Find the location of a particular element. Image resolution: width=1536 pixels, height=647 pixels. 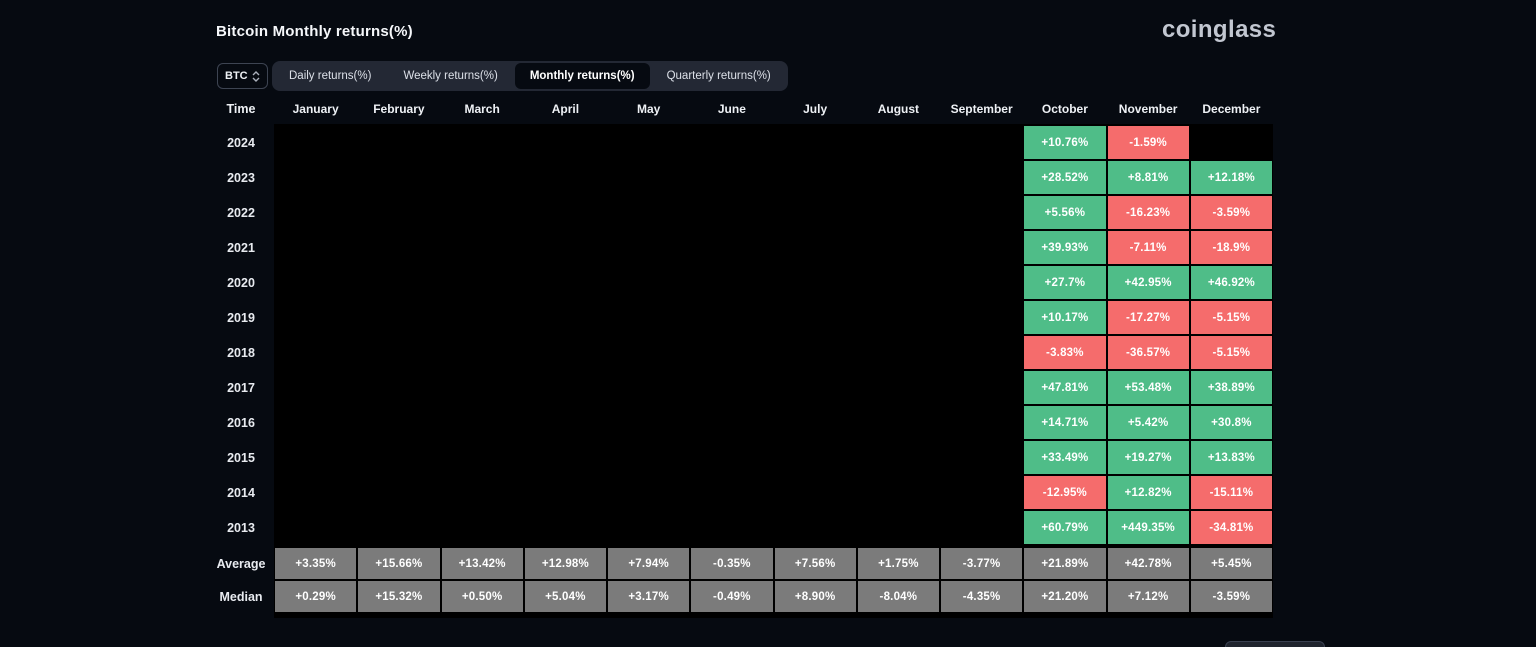

return-cell: +12.98% is located at coordinates (565, 563).